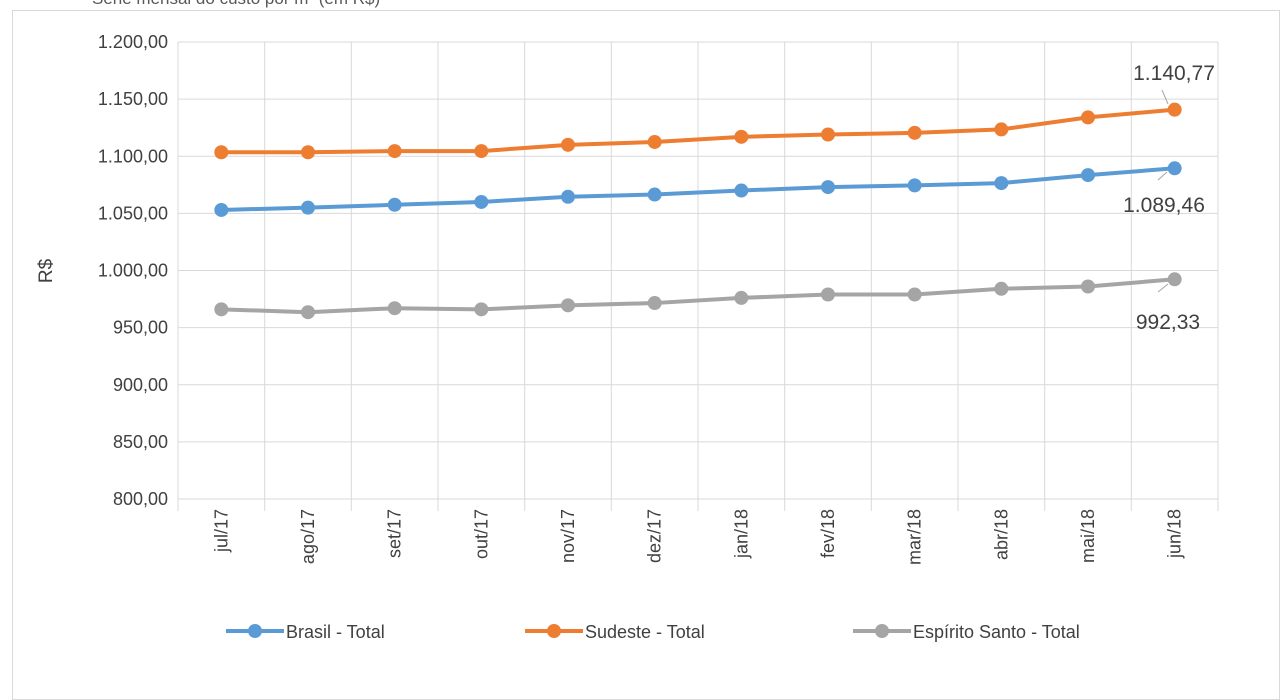 The width and height of the screenshot is (1282, 700). I want to click on data-label: 992,33, so click(1168, 322).